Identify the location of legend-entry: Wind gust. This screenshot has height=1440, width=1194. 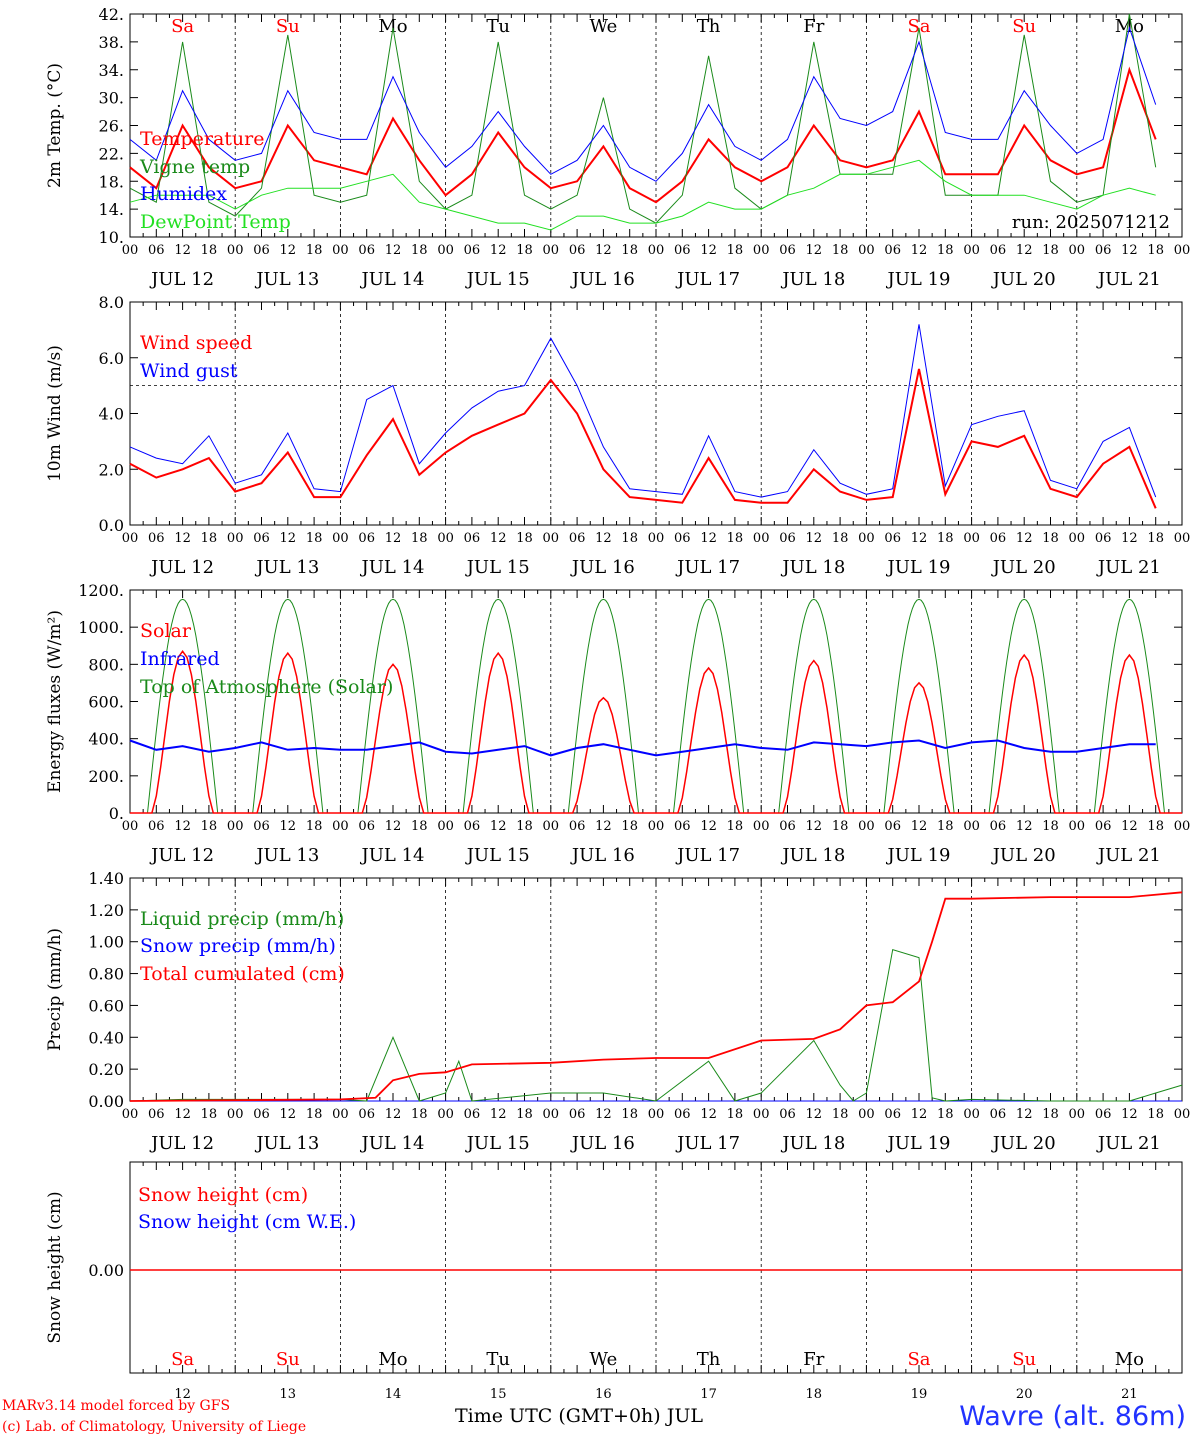
(189, 371).